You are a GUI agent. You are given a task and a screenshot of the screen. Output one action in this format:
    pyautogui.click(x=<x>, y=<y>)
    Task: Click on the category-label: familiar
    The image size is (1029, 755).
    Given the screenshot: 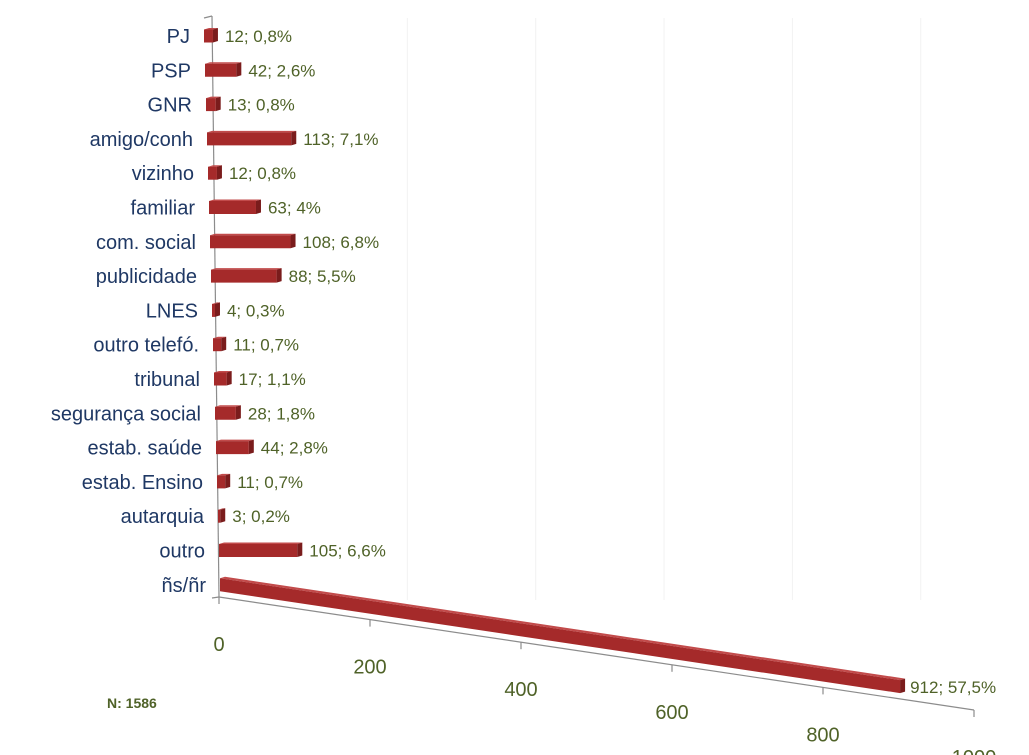 What is the action you would take?
    pyautogui.click(x=163, y=209)
    